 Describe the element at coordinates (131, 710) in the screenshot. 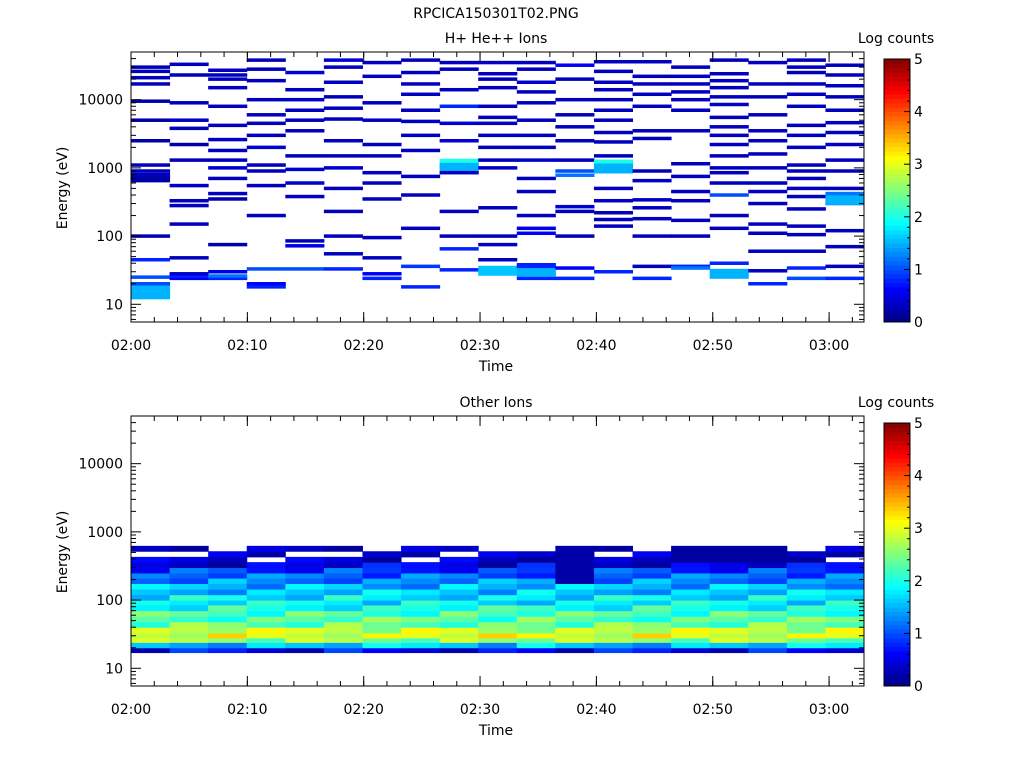

I see `x-tick-label: 02:00` at that location.